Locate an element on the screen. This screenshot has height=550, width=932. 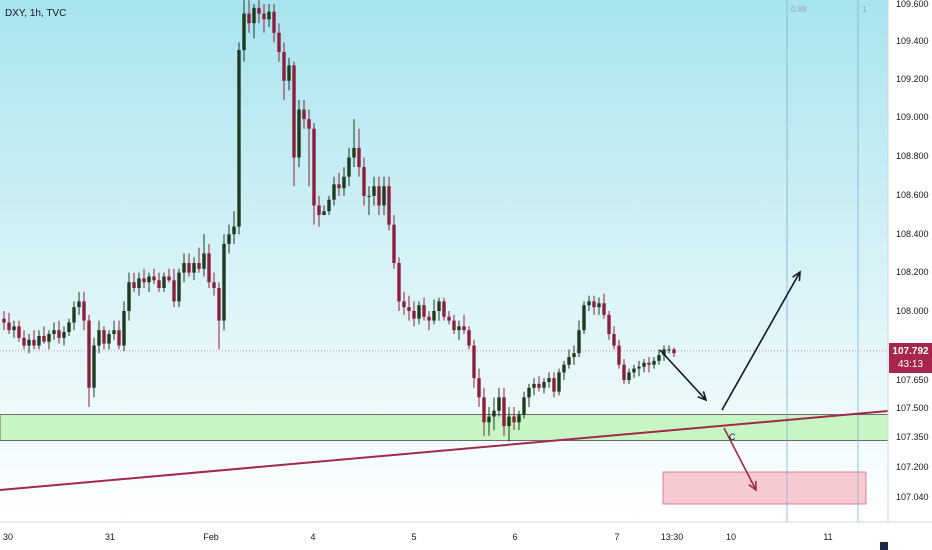
x-tick-label: 7 is located at coordinates (616, 537).